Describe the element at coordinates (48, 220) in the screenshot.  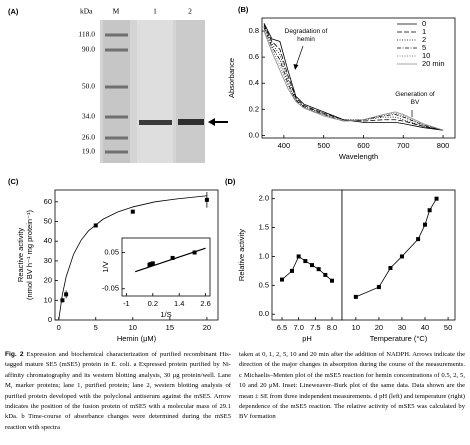
I see `y-tick-label: 50` at that location.